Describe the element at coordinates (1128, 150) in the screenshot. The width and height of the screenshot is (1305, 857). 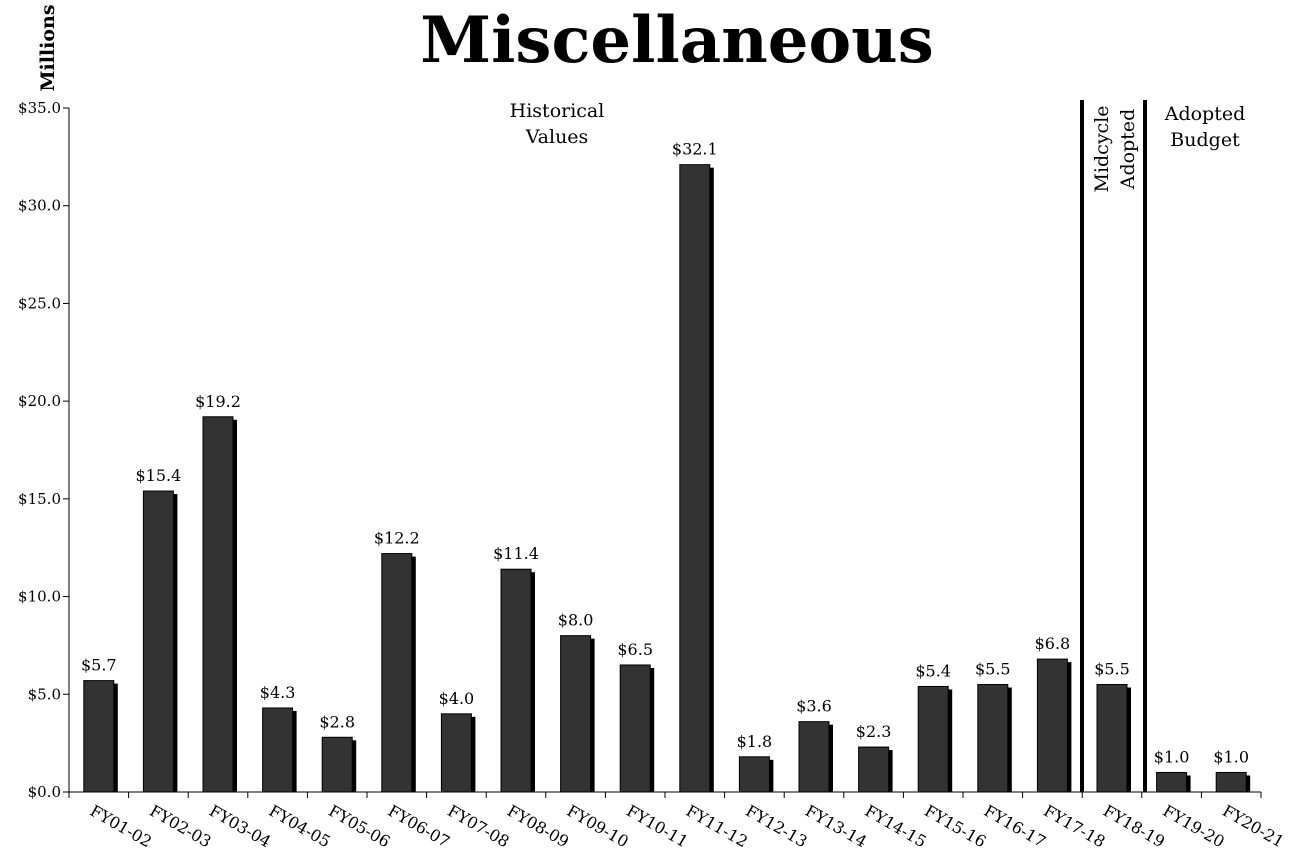
I see `annotation-midcycle-line-2: Adopted` at that location.